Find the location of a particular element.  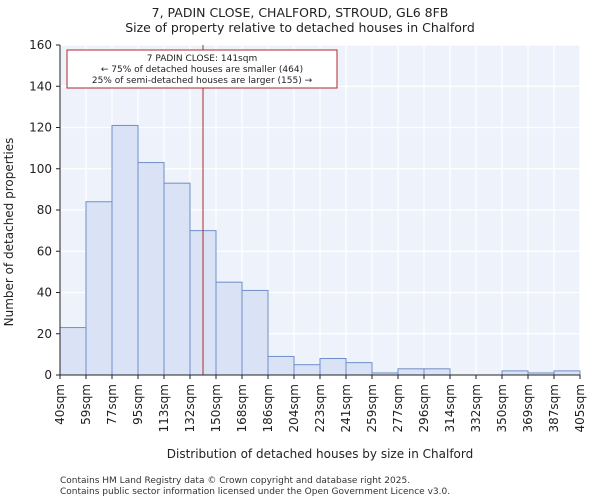

y-tick-label: 140 is located at coordinates (40, 86).